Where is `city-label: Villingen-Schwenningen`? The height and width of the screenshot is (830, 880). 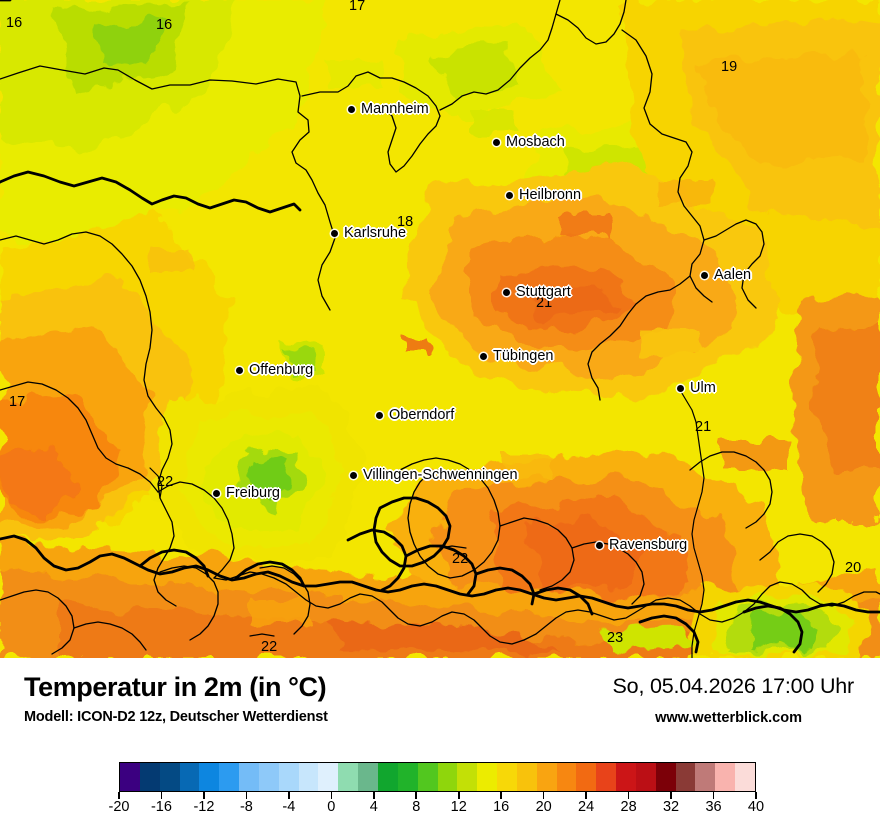
city-label: Villingen-Schwenningen is located at coordinates (440, 475).